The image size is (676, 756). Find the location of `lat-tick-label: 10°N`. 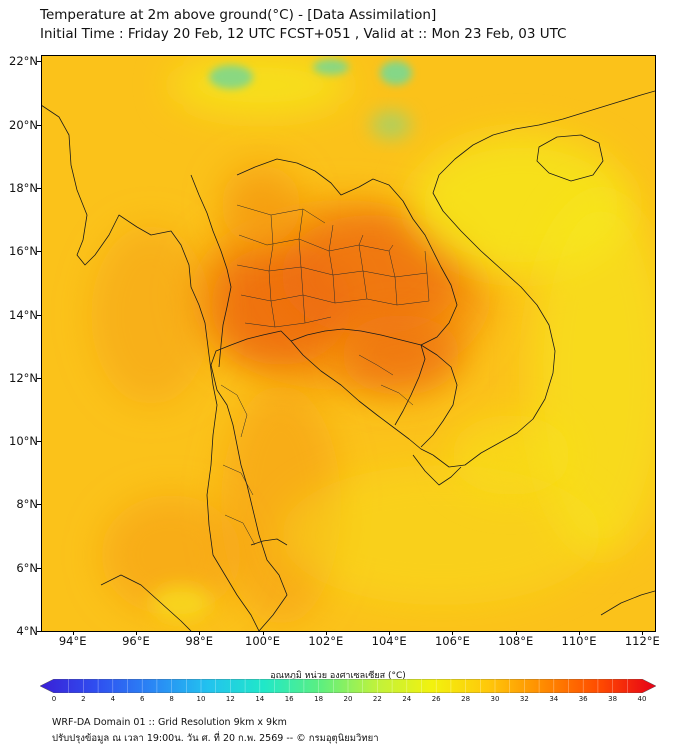

lat-tick-label: 10°N is located at coordinates (23, 441).